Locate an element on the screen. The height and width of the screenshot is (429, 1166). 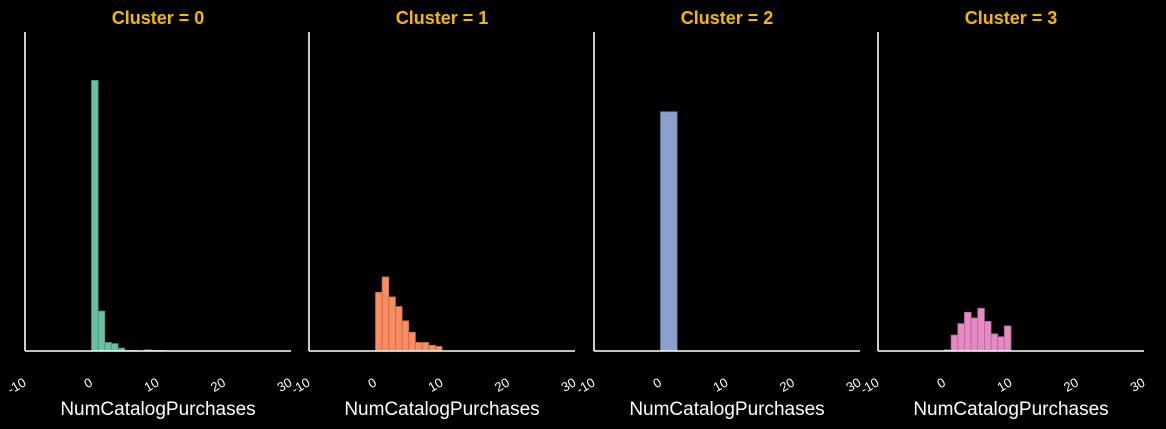
facet-title: Cluster = 0 is located at coordinates (158, 18).